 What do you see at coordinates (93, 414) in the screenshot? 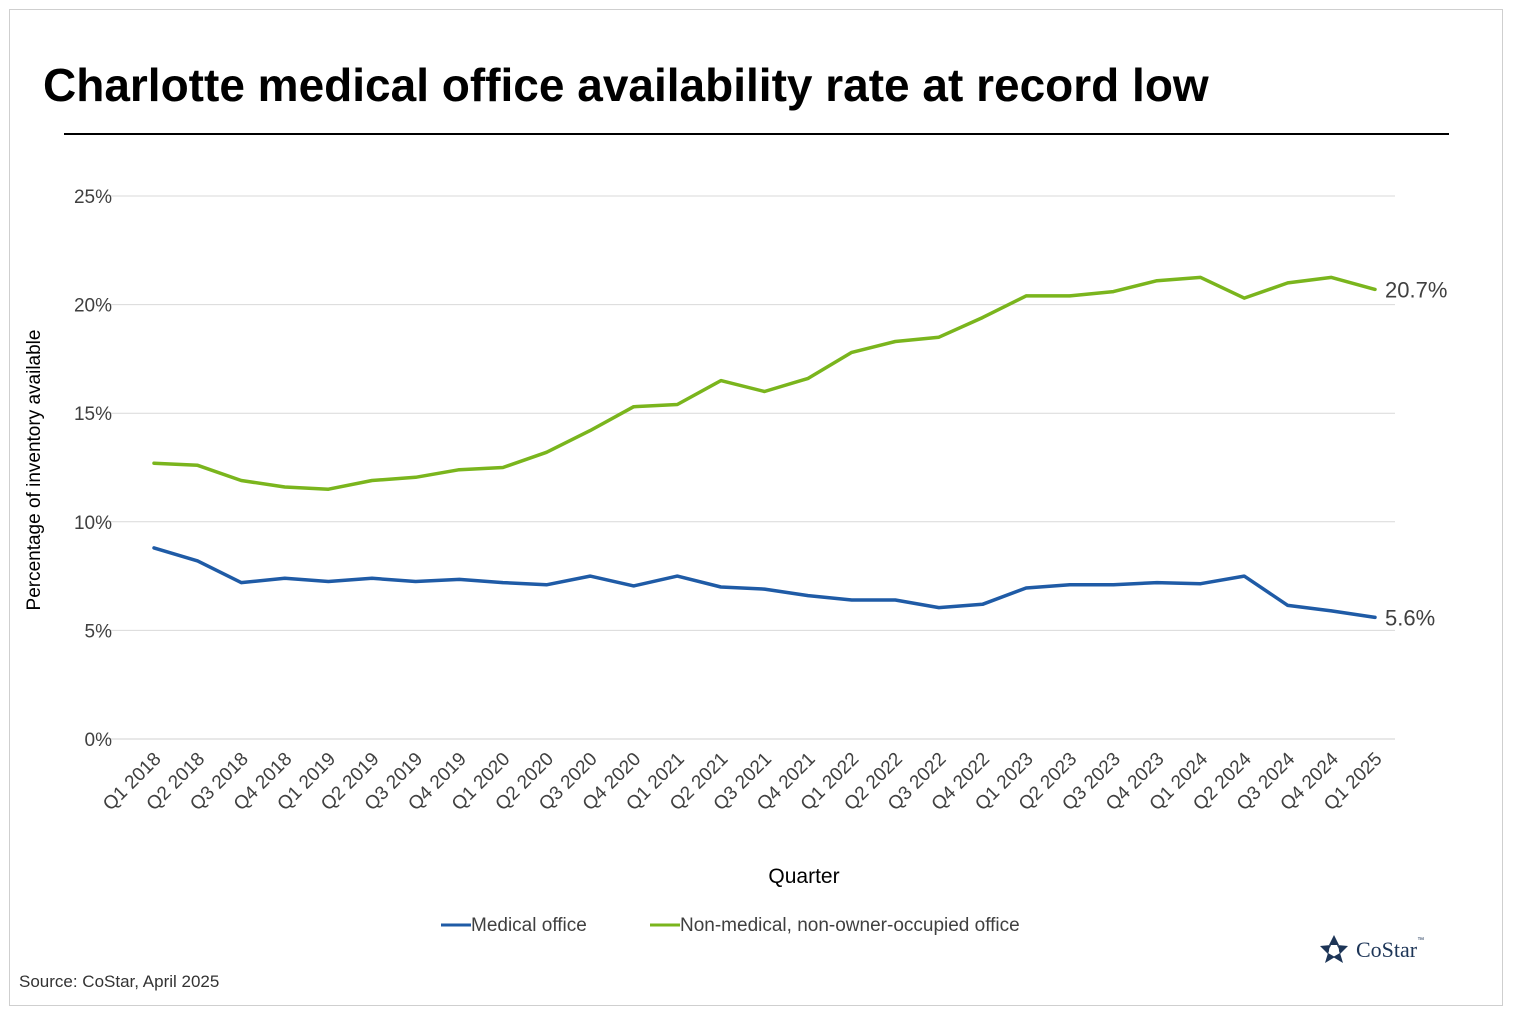
I see `y-tick-label: 15%` at bounding box center [93, 414].